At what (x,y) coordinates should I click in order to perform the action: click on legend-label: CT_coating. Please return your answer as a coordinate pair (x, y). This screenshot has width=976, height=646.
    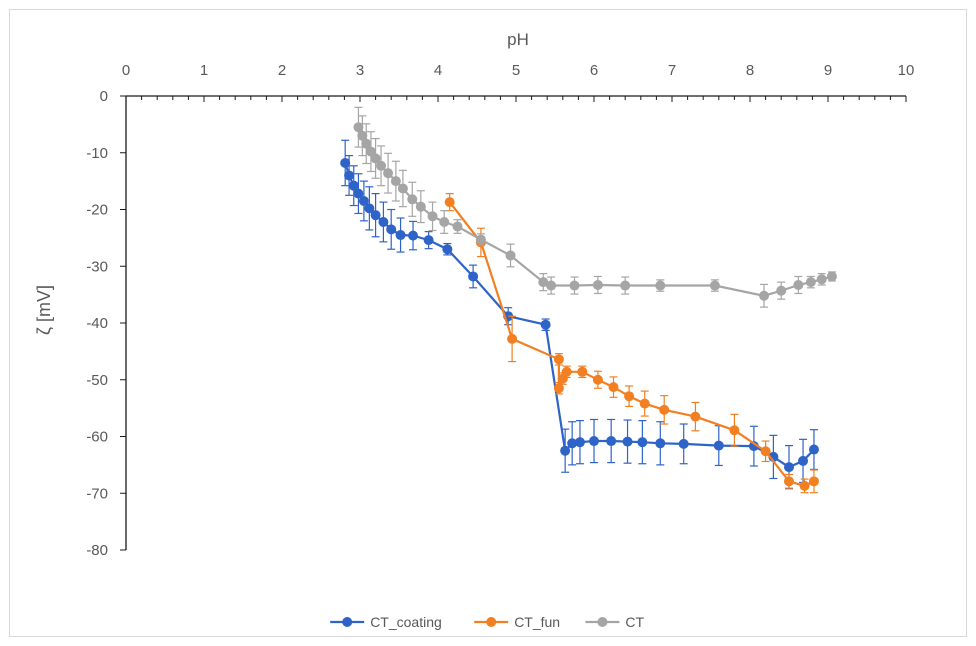
    Looking at the image, I should click on (406, 622).